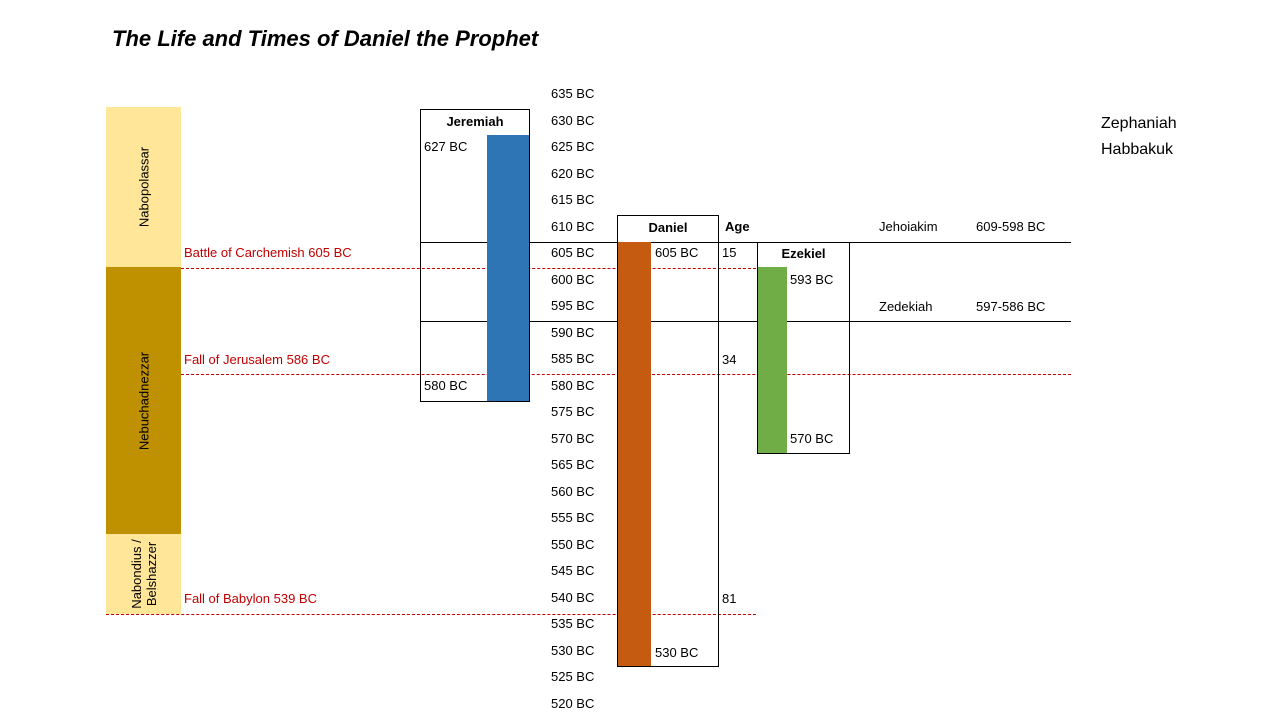 This screenshot has height=720, width=1280. Describe the element at coordinates (729, 598) in the screenshot. I see `age-value-539: 81` at that location.